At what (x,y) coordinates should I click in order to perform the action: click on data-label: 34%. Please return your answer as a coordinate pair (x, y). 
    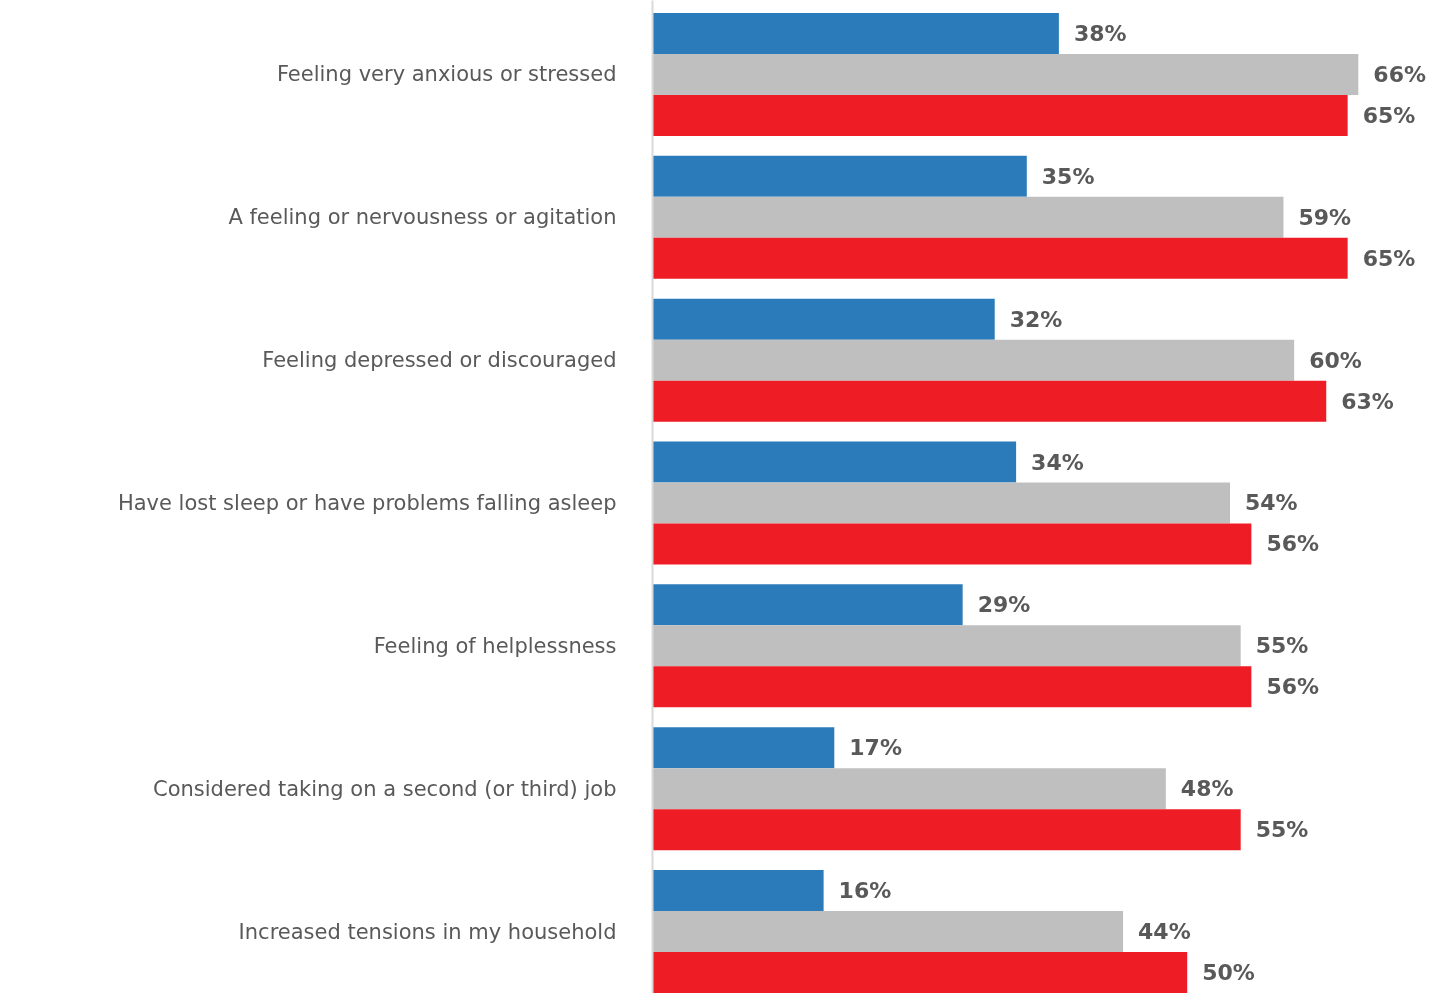
    Looking at the image, I should click on (1057, 462).